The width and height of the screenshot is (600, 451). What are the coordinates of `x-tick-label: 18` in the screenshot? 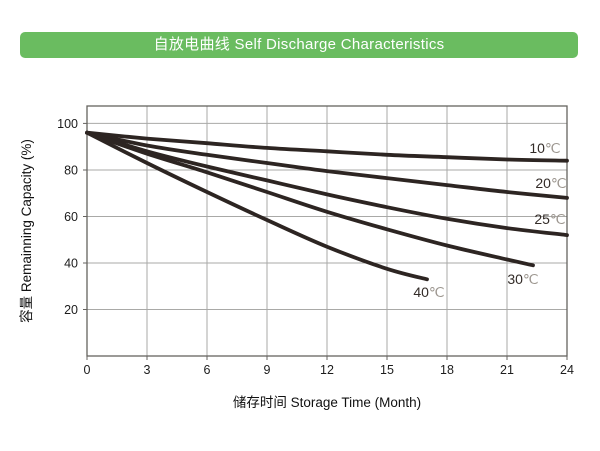 It's located at (447, 370).